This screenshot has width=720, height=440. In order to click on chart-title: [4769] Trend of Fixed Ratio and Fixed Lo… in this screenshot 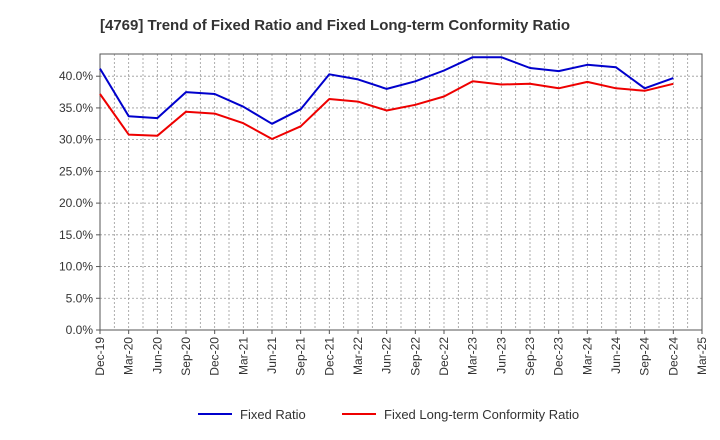, I will do `click(335, 25)`.